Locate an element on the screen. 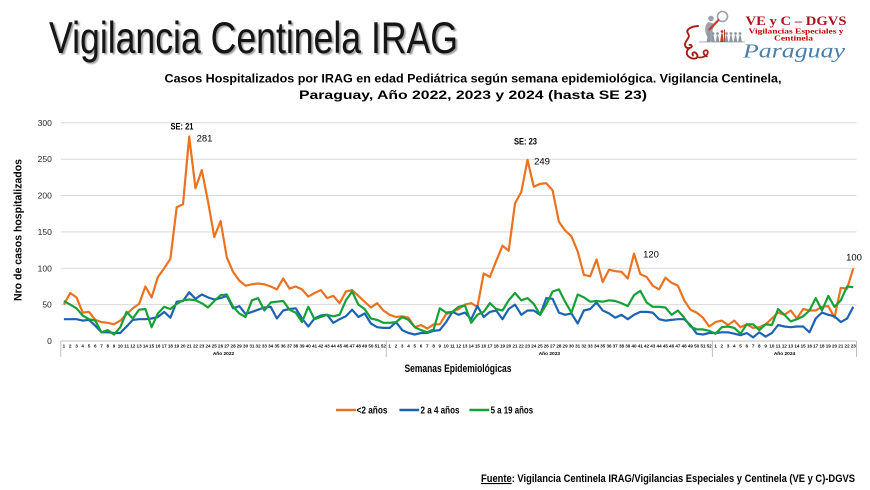  svg-text: Vigilancia Centinela IRAG is located at coordinates (255, 40).